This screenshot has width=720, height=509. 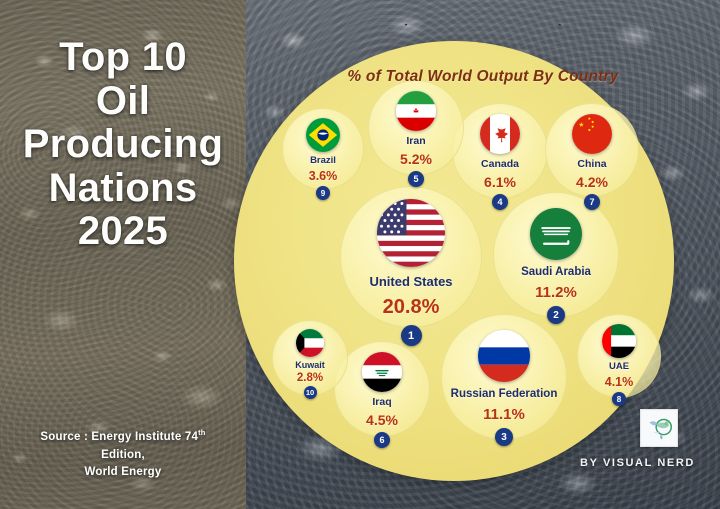 I want to click on flag-china, so click(x=592, y=134).